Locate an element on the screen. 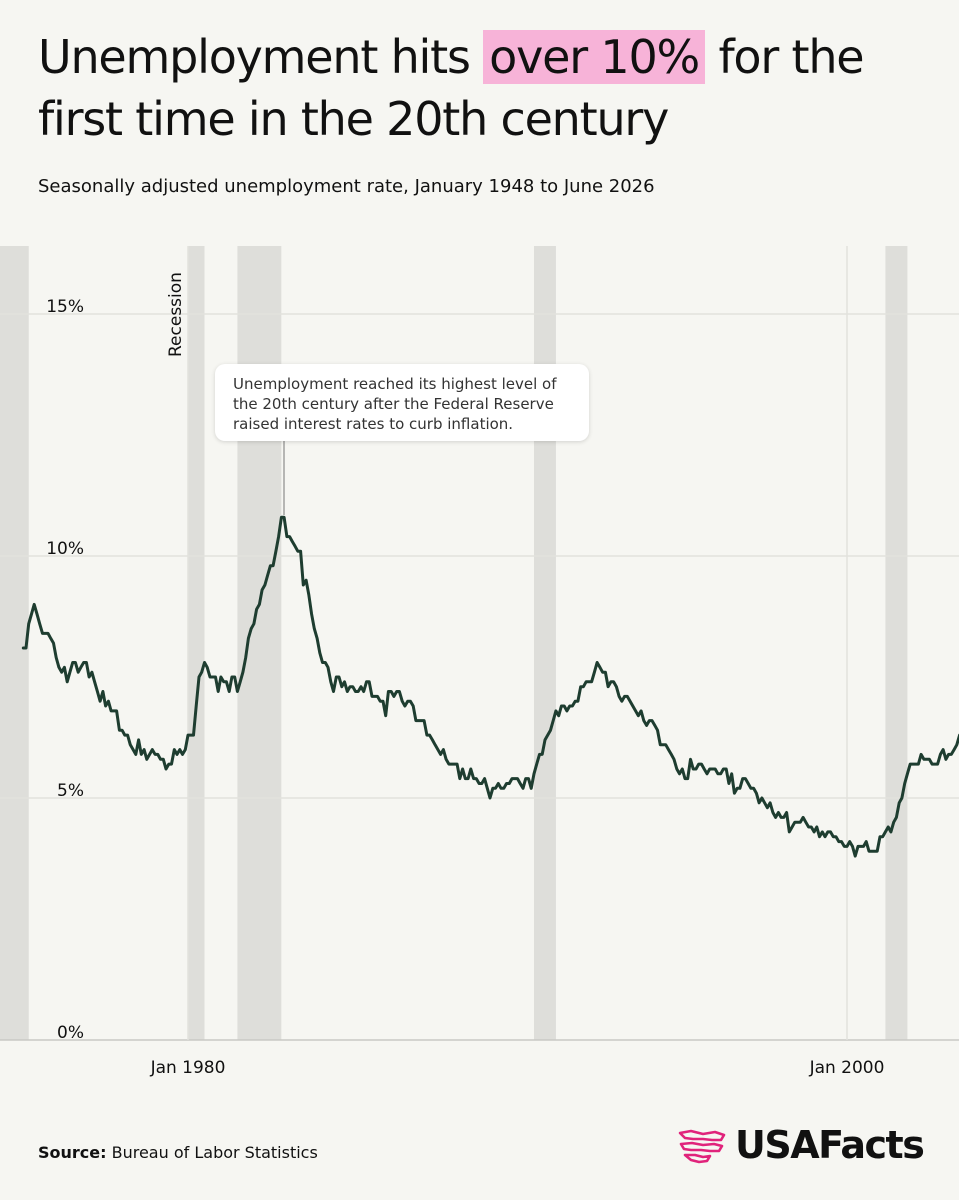 The image size is (959, 1200). title-highlight: over 10% is located at coordinates (594, 57).